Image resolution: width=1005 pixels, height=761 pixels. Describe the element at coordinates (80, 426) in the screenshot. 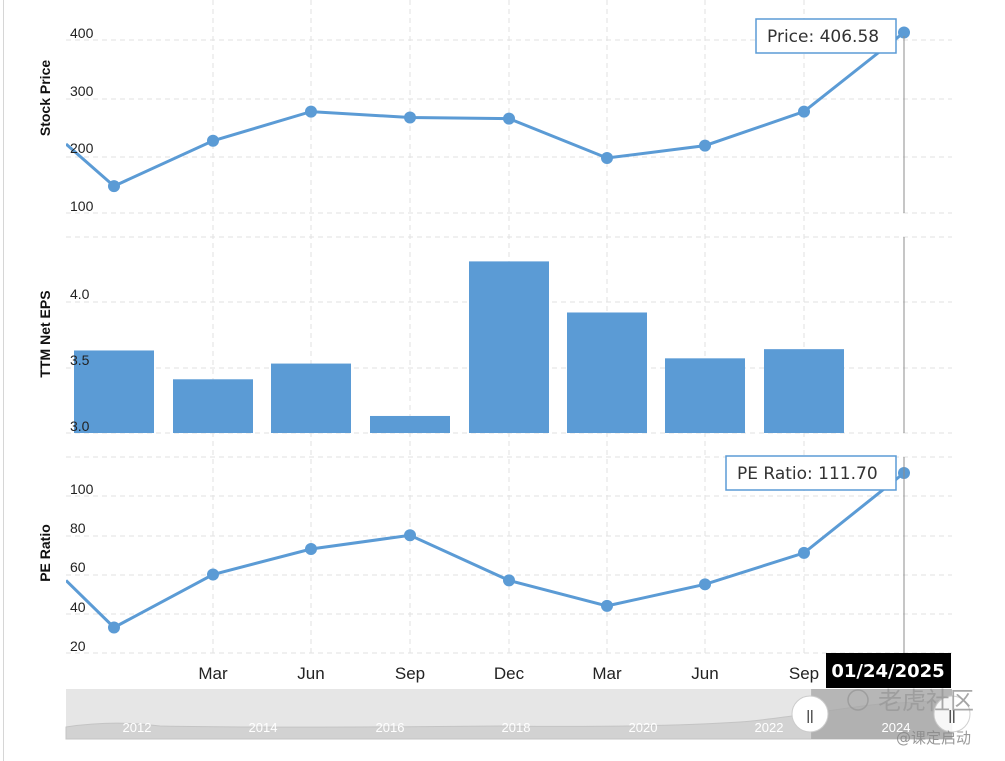

I see `y-tick-label: 3.0` at that location.